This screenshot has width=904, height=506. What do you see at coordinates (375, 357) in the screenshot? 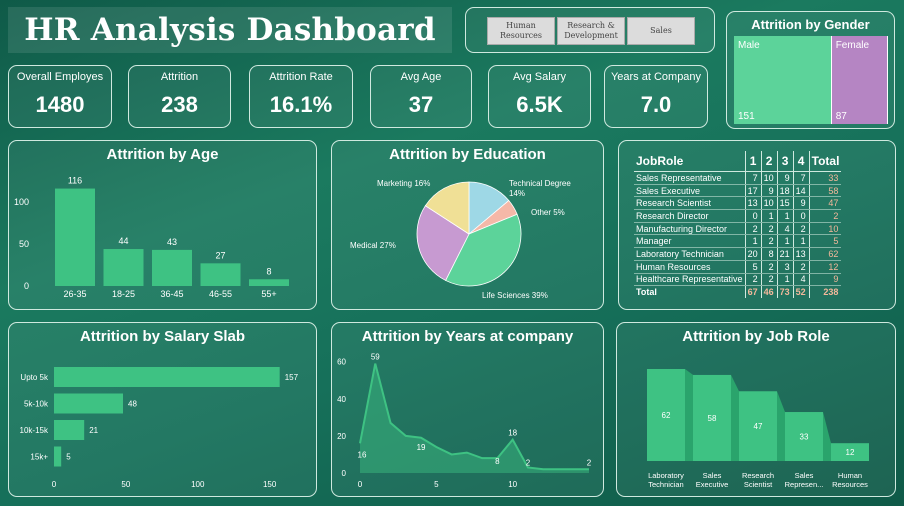
I see `years-data-label: 59` at bounding box center [375, 357].